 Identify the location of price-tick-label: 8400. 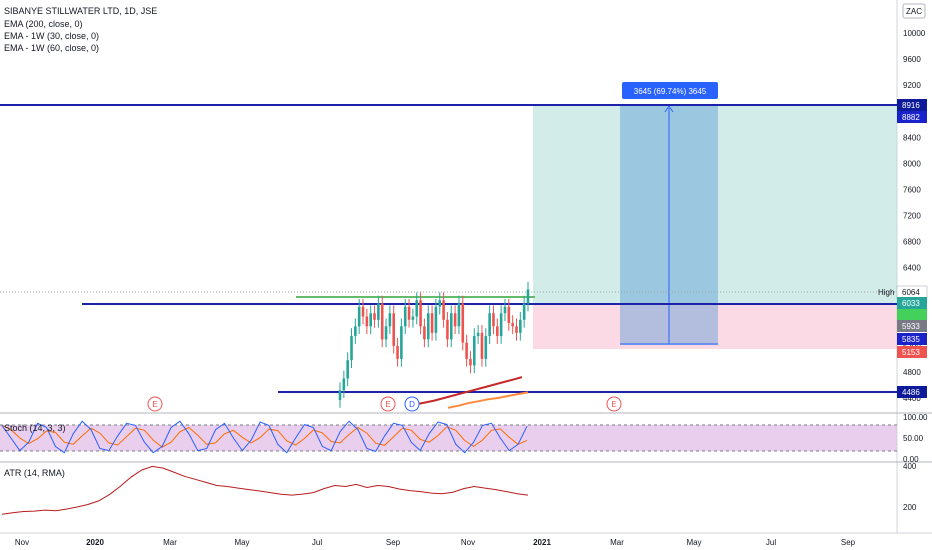
(912, 137).